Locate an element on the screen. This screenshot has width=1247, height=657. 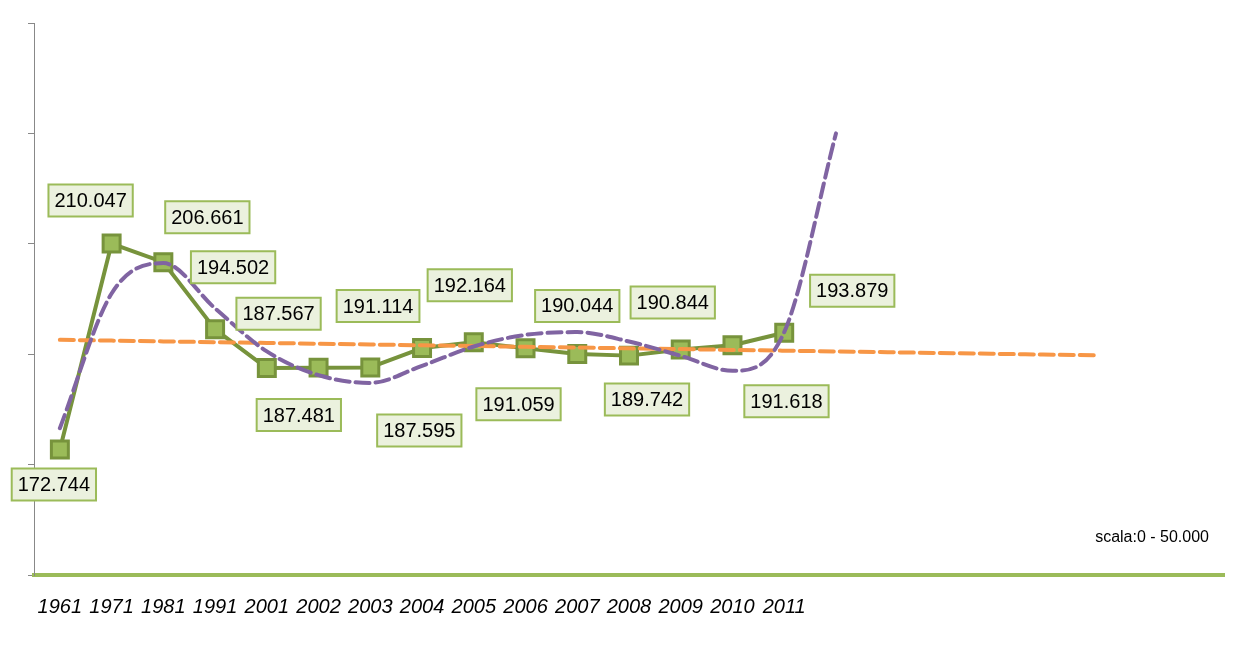
x-tick-label: 2009 is located at coordinates (680, 605).